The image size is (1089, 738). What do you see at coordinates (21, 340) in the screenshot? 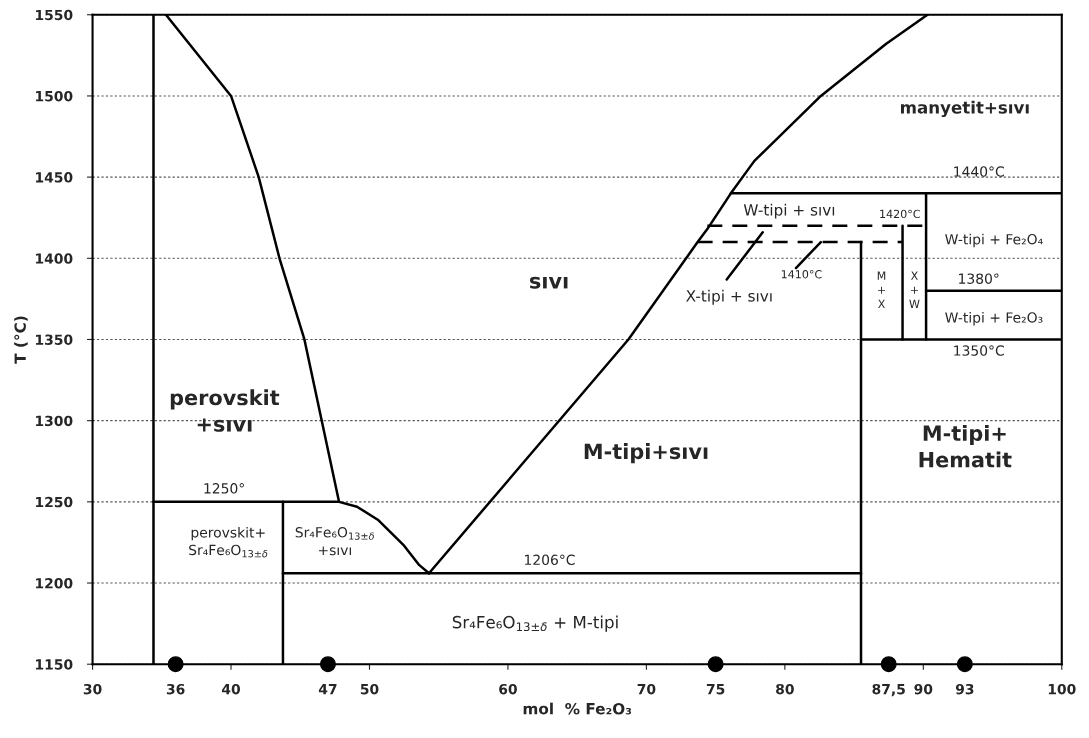
I see `y-axis-title: T (°C)` at bounding box center [21, 340].